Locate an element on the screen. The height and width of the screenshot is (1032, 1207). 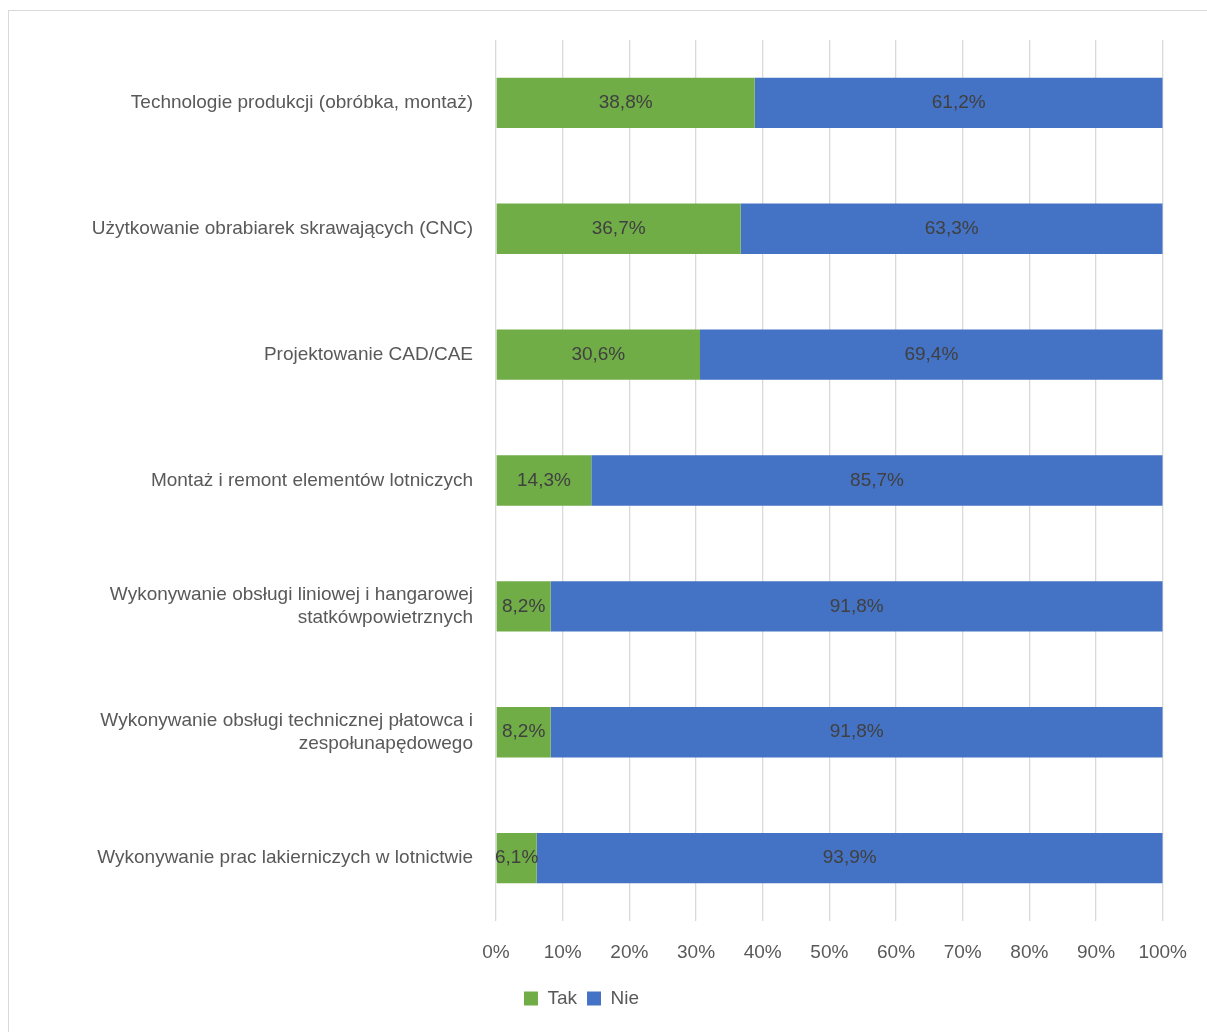
x-tick-label: 20% is located at coordinates (629, 951).